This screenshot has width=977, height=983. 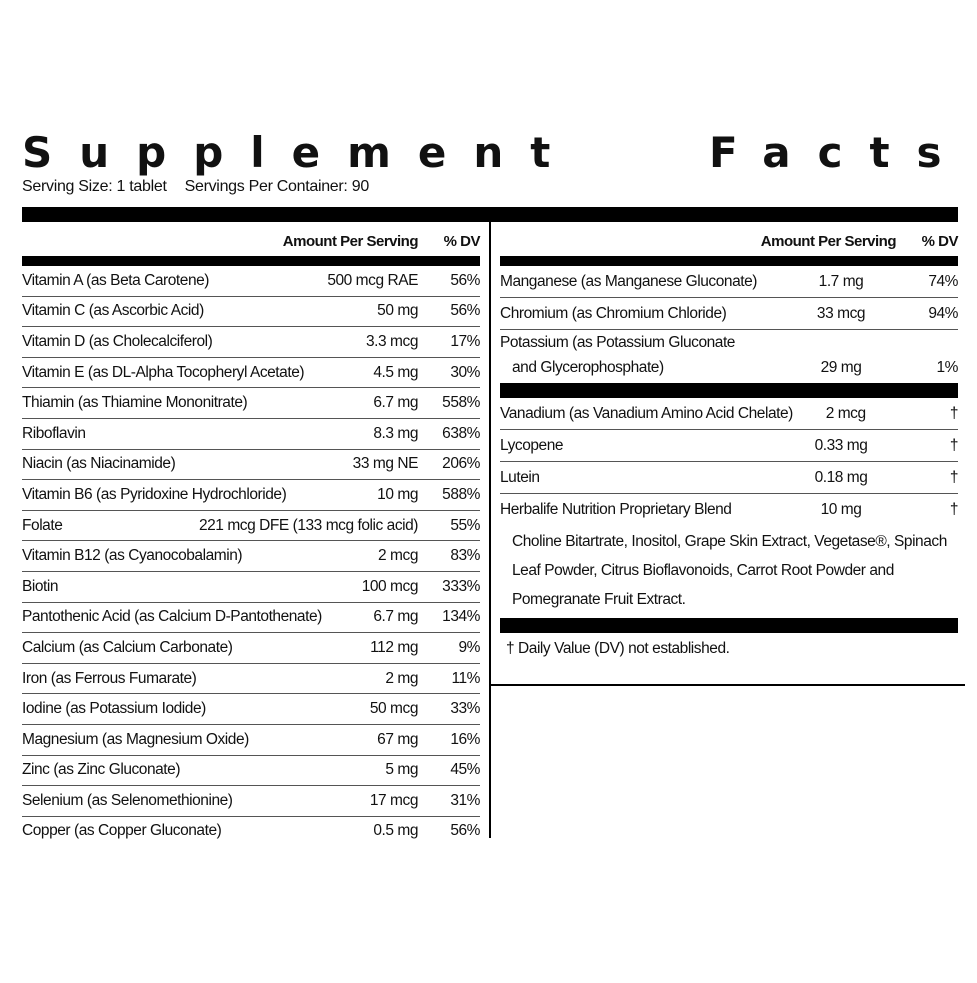 I want to click on nutrient-name: Iodine (as Potassium Iodide), so click(x=114, y=709).